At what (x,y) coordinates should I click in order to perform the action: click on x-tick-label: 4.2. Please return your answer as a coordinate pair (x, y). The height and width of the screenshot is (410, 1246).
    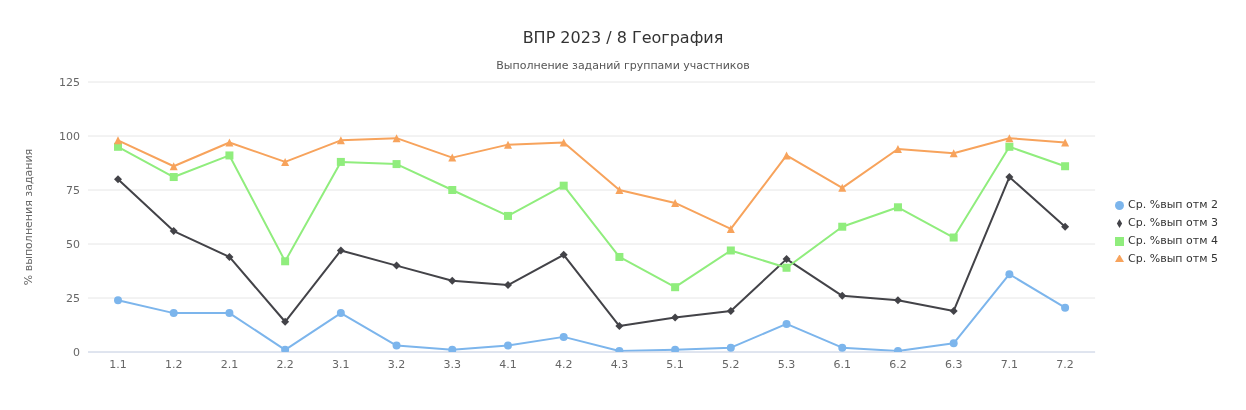
    Looking at the image, I should click on (563, 364).